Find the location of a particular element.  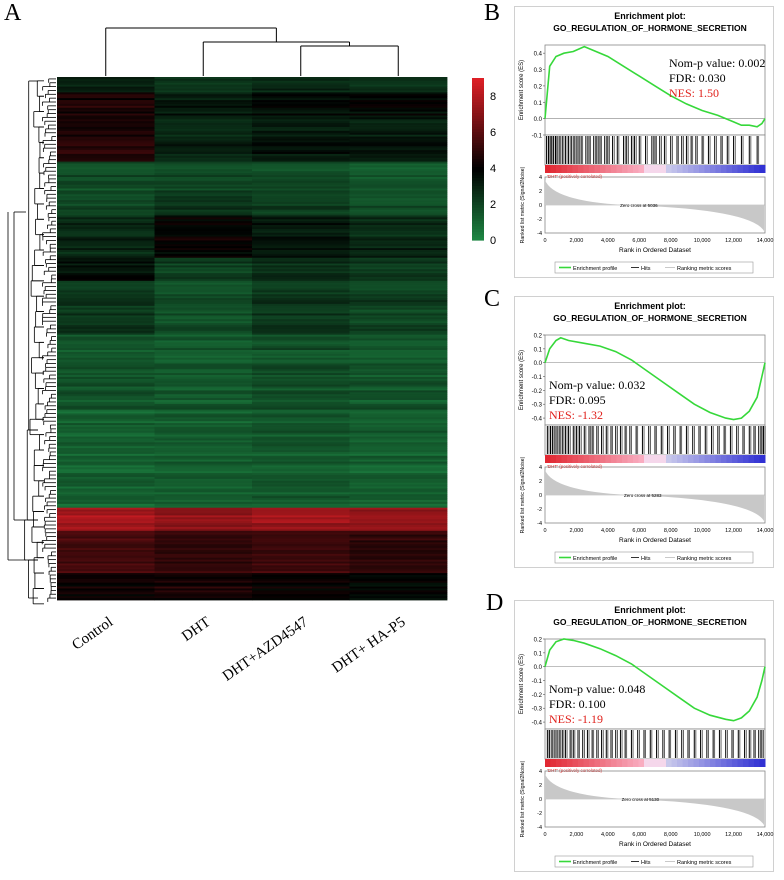

row-dendrogram is located at coordinates (31, 341).